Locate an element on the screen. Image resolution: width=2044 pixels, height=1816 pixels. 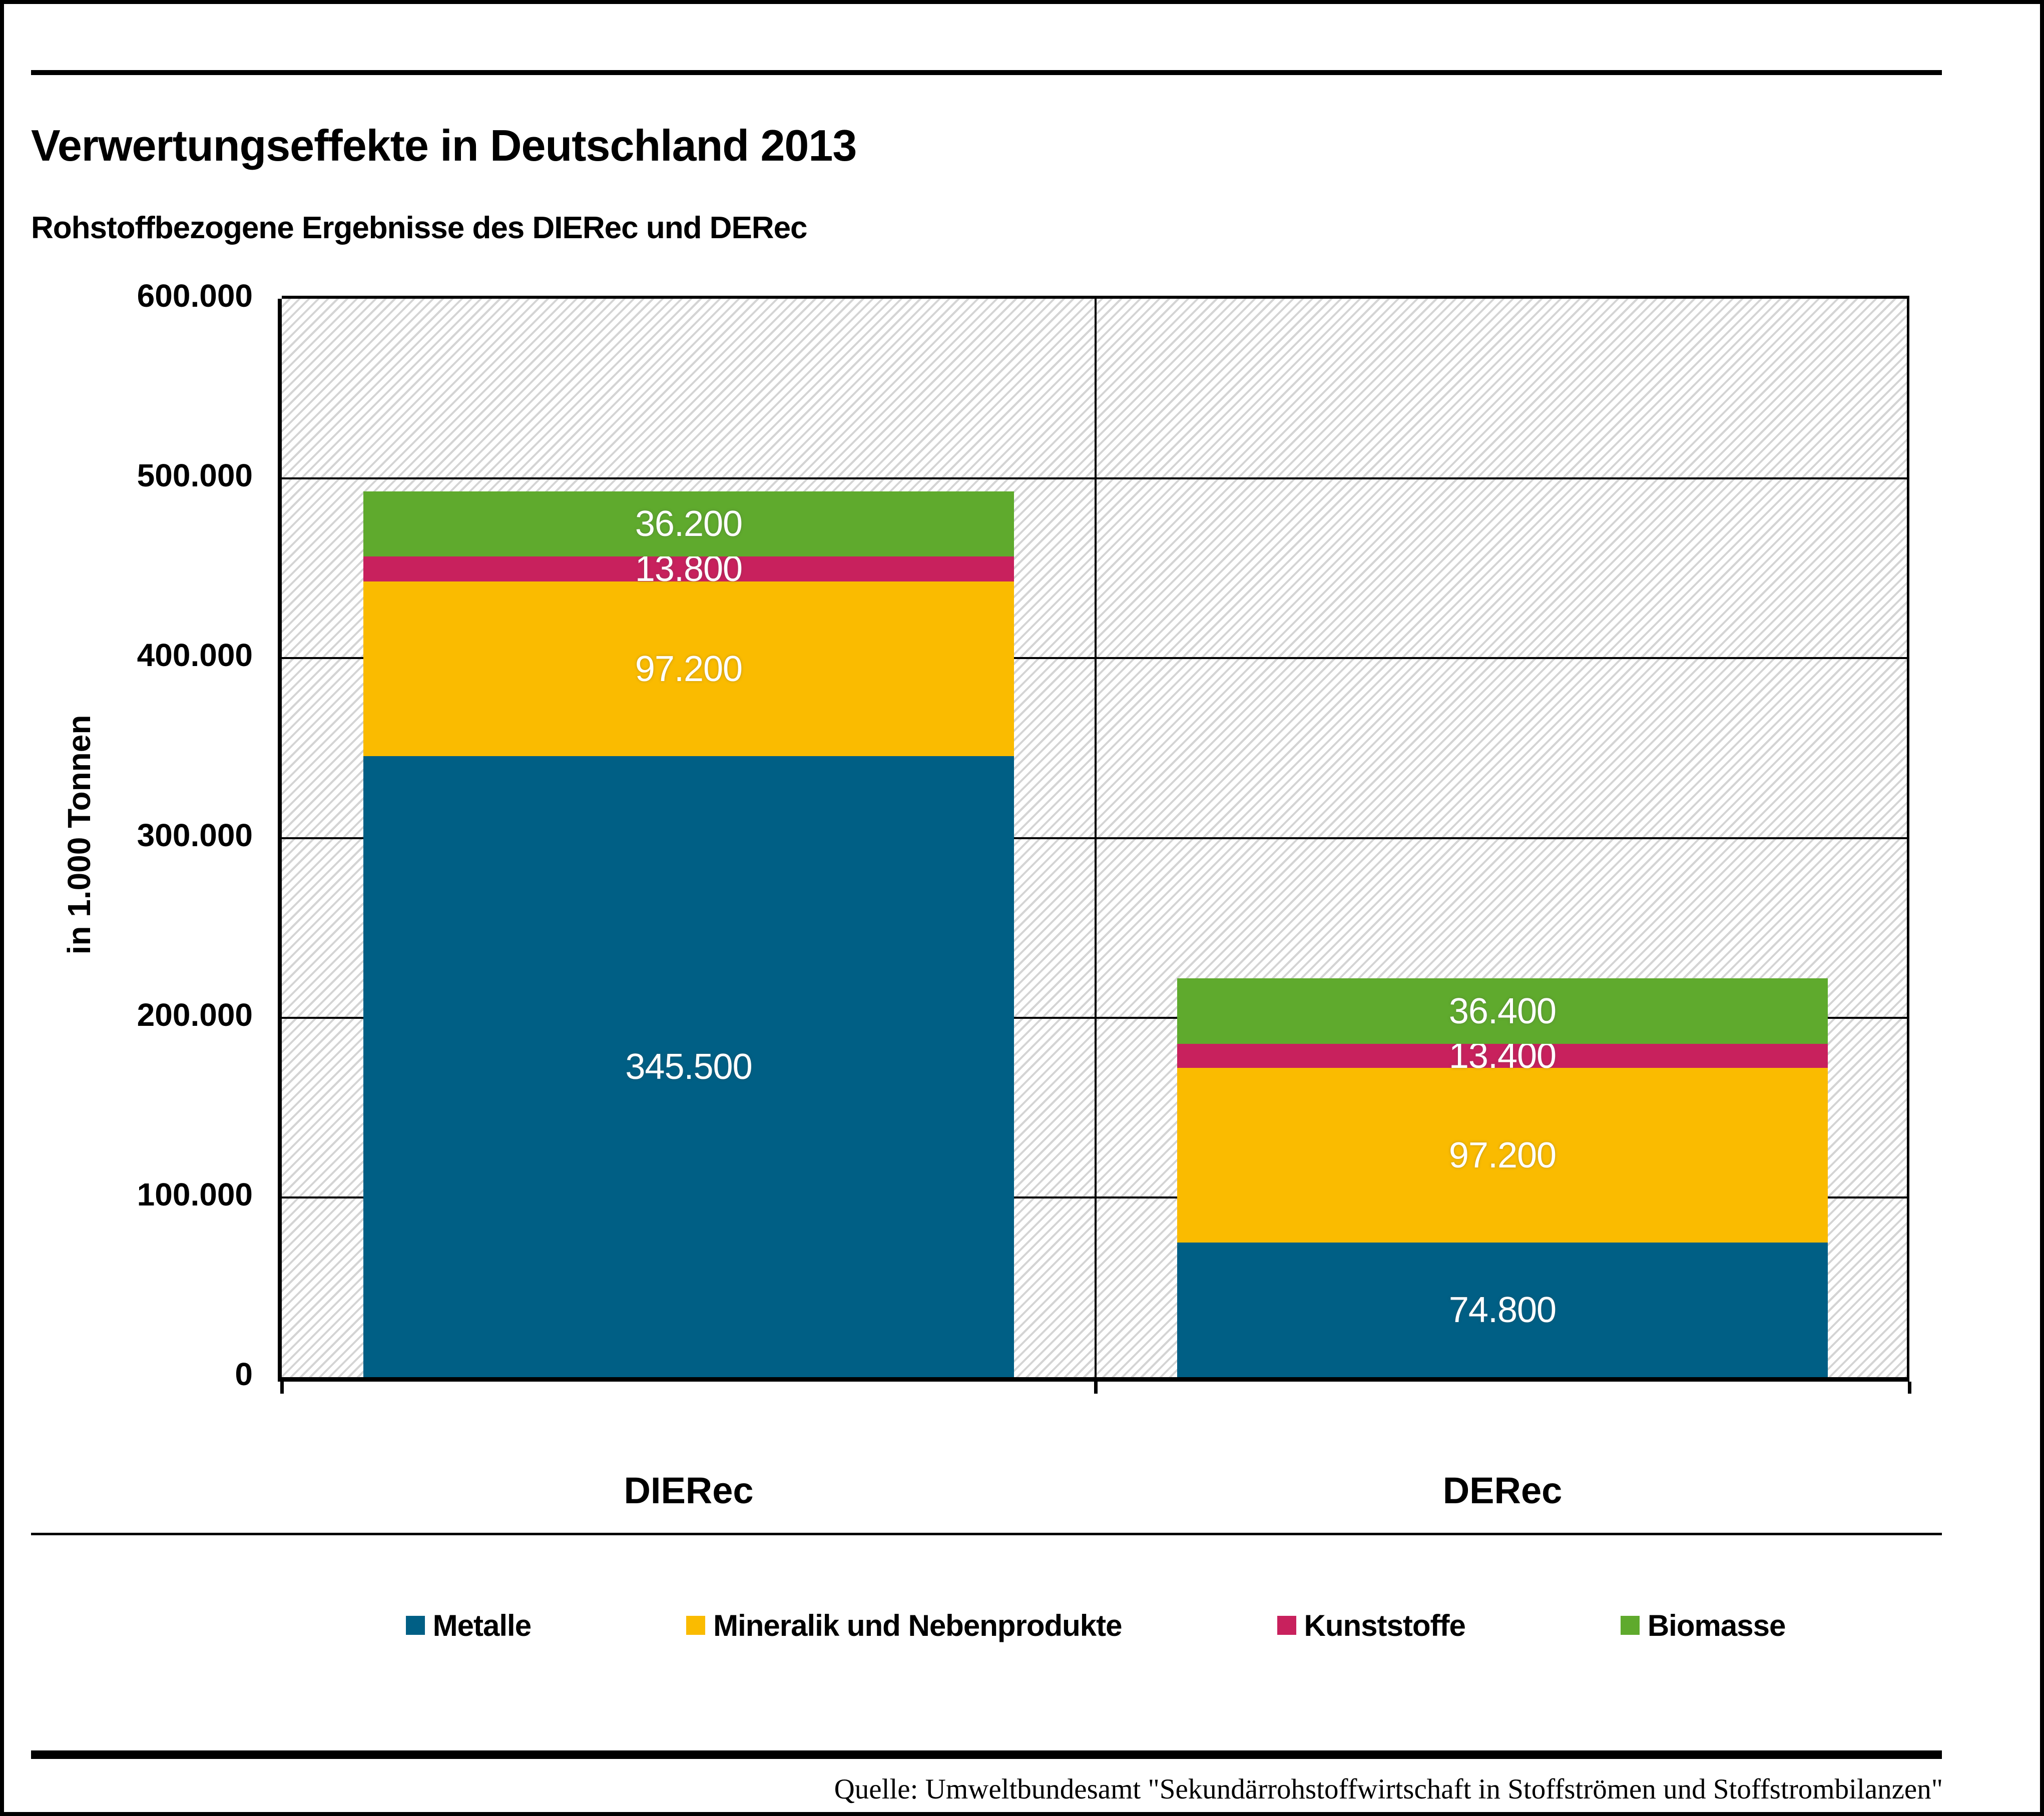
segment-value-label: 36.400 is located at coordinates (1502, 1011).